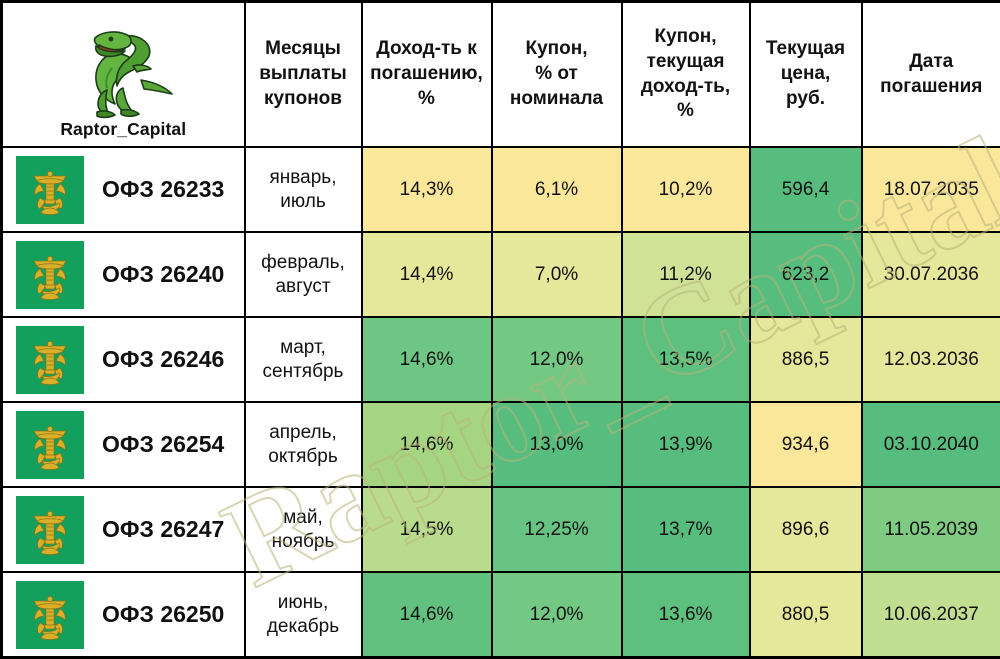 Image resolution: width=1000 pixels, height=659 pixels. Describe the element at coordinates (931, 359) in the screenshot. I see `maturity-date-cell: 12.03.2036` at that location.